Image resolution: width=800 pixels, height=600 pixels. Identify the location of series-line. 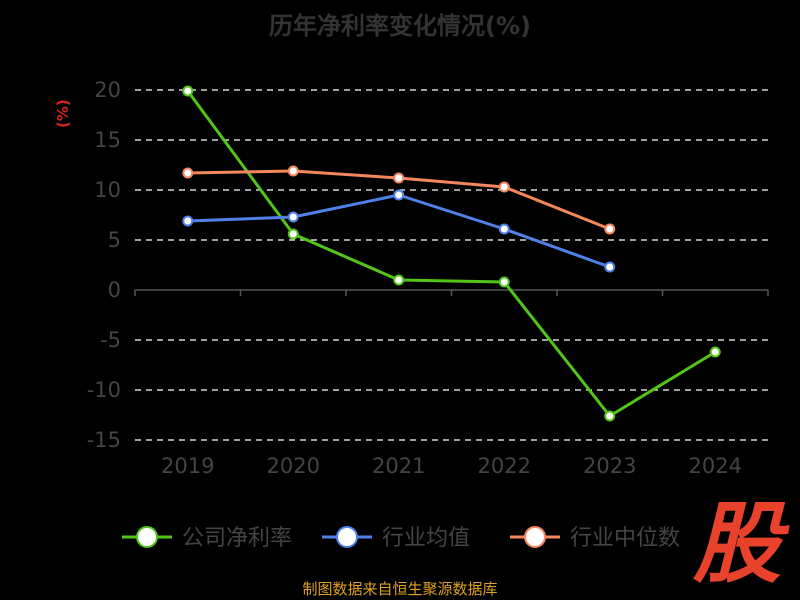
(399, 231).